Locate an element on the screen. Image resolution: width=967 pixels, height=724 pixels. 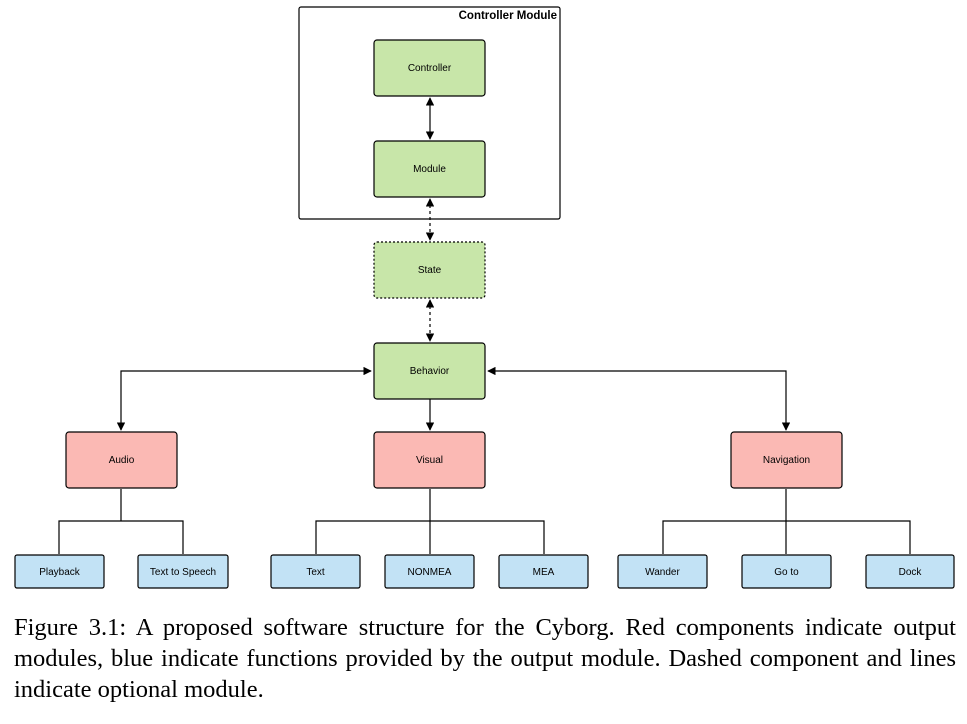
node-playback-label: Playback is located at coordinates (60, 572).